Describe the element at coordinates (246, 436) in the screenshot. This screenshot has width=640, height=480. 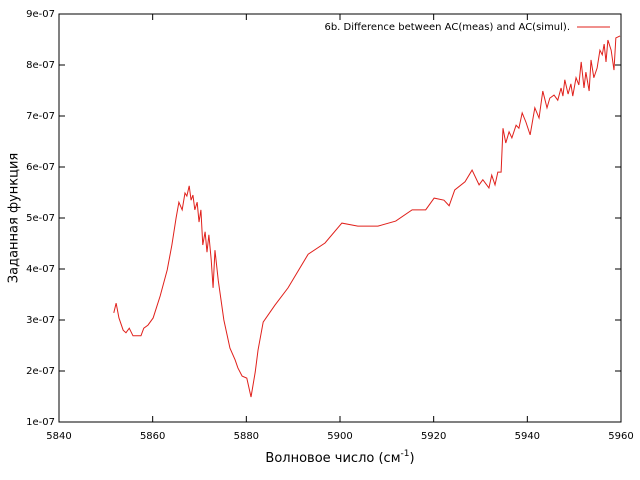
I see `x-tick-label: 5880` at that location.